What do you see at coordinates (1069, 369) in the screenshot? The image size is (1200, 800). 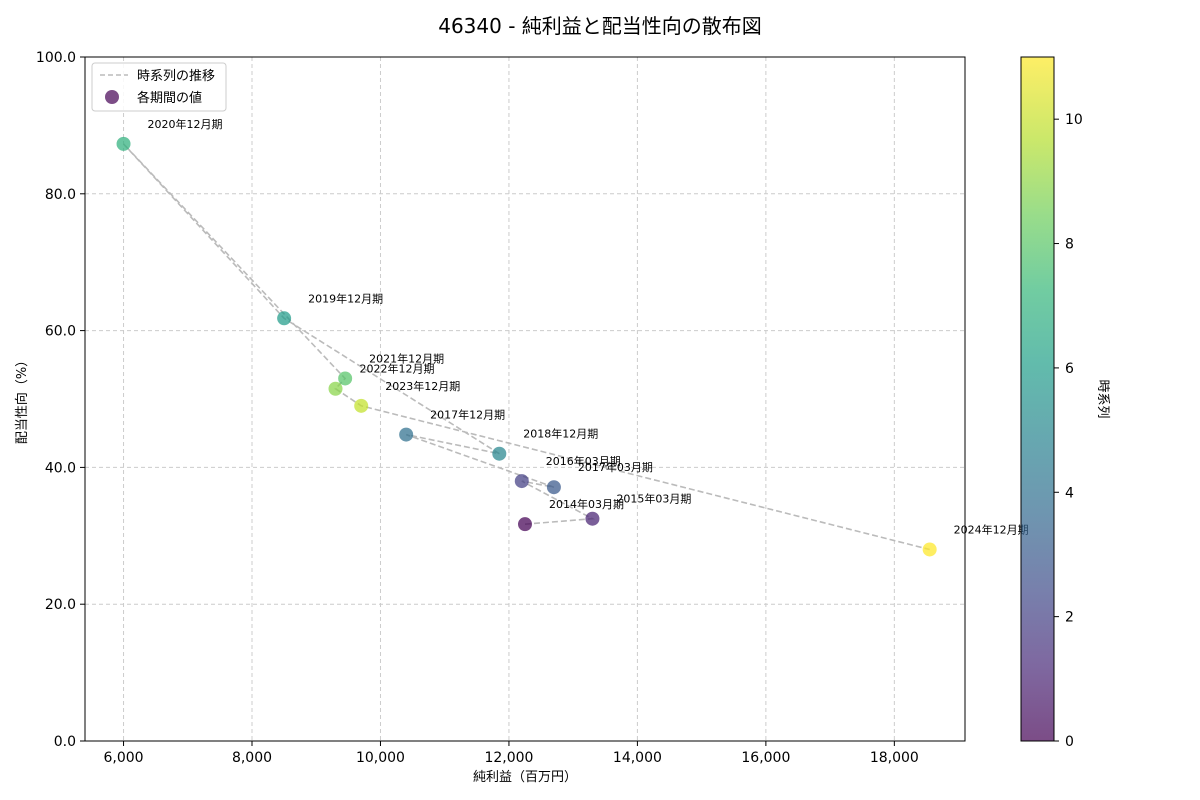 I see `colorbar-tick-label: 6` at bounding box center [1069, 369].